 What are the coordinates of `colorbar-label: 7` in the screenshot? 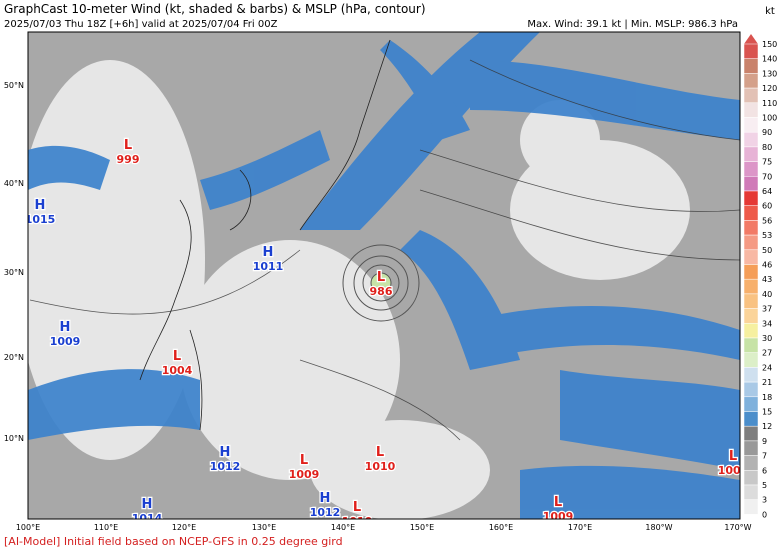 It's located at (764, 456).